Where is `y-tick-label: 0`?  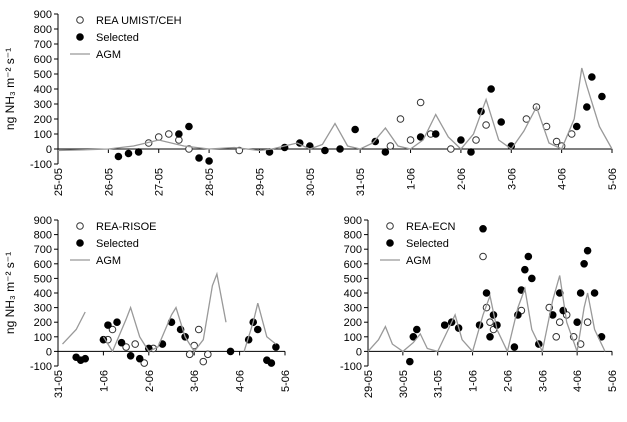 y-tick-label: 0 is located at coordinates (49, 352).